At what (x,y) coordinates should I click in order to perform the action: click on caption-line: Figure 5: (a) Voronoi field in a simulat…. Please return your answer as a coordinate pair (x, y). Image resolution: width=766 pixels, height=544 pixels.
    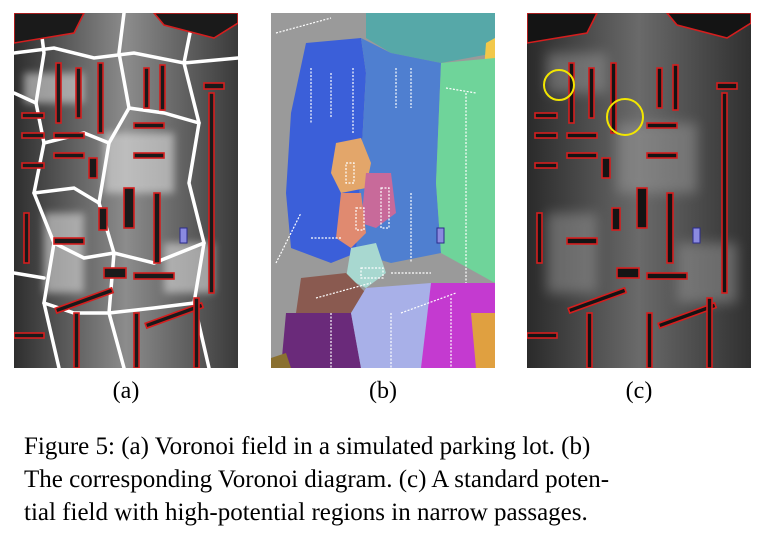
    Looking at the image, I should click on (307, 446).